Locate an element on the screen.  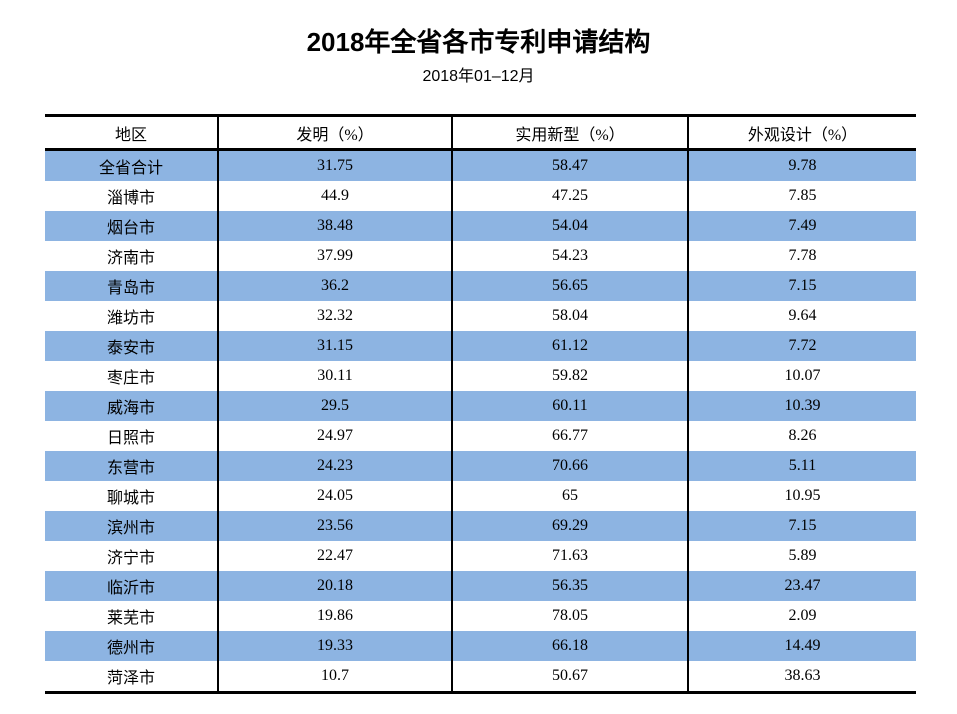
table-row: 德州市 19.33 66.18 14.49 is located at coordinates (480, 646).